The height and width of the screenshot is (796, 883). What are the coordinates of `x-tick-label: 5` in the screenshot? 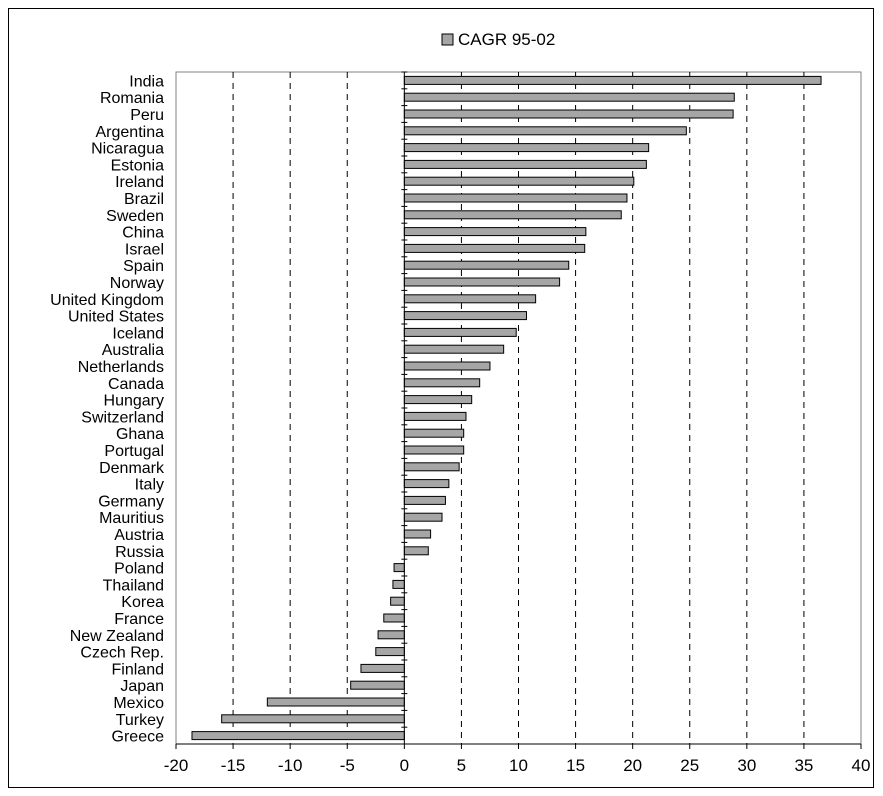 It's located at (461, 765).